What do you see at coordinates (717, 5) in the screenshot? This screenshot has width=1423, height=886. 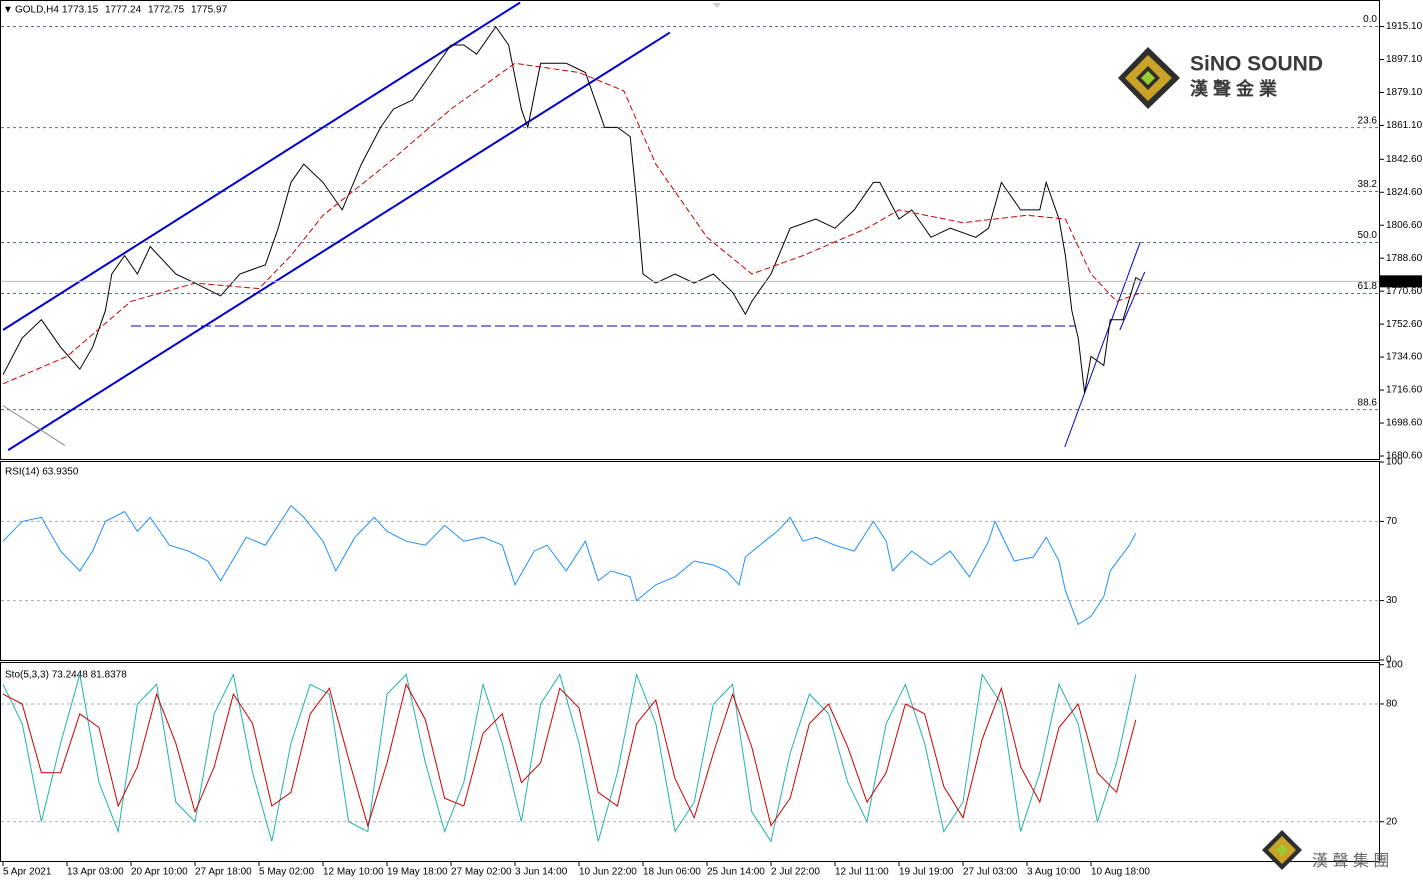 I see `scroll-marker` at bounding box center [717, 5].